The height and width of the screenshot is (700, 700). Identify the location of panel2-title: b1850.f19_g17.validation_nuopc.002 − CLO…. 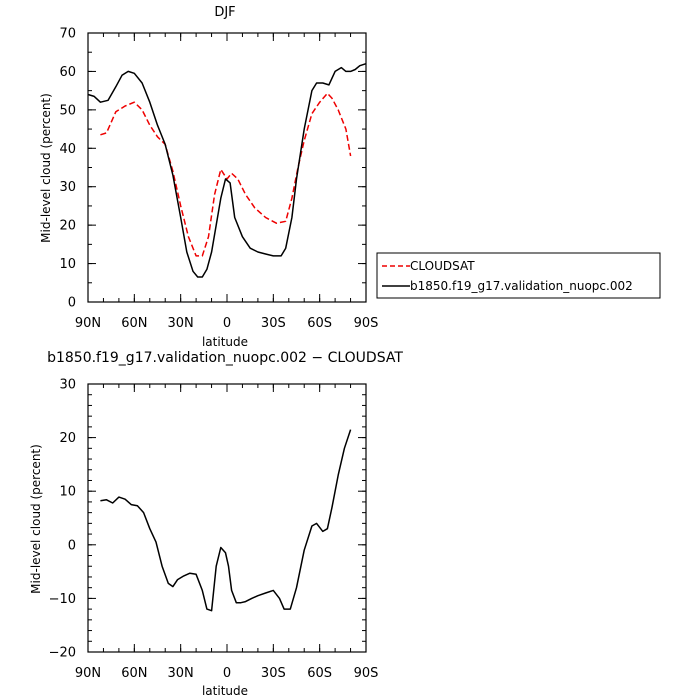
(225, 358).